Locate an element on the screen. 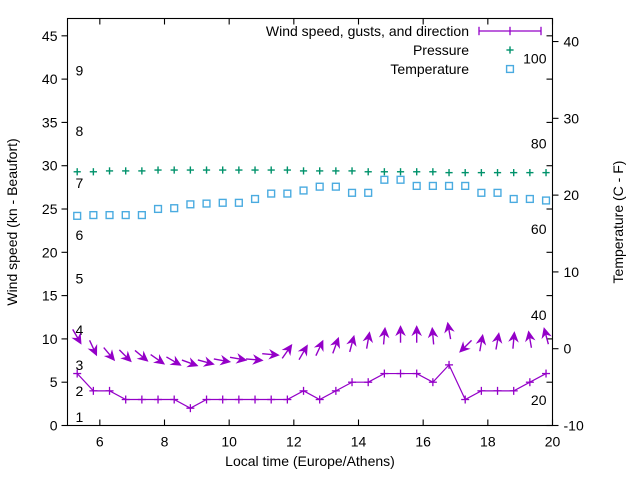 Image resolution: width=640 pixels, height=480 pixels. y-tick-label: 0 is located at coordinates (54, 426).